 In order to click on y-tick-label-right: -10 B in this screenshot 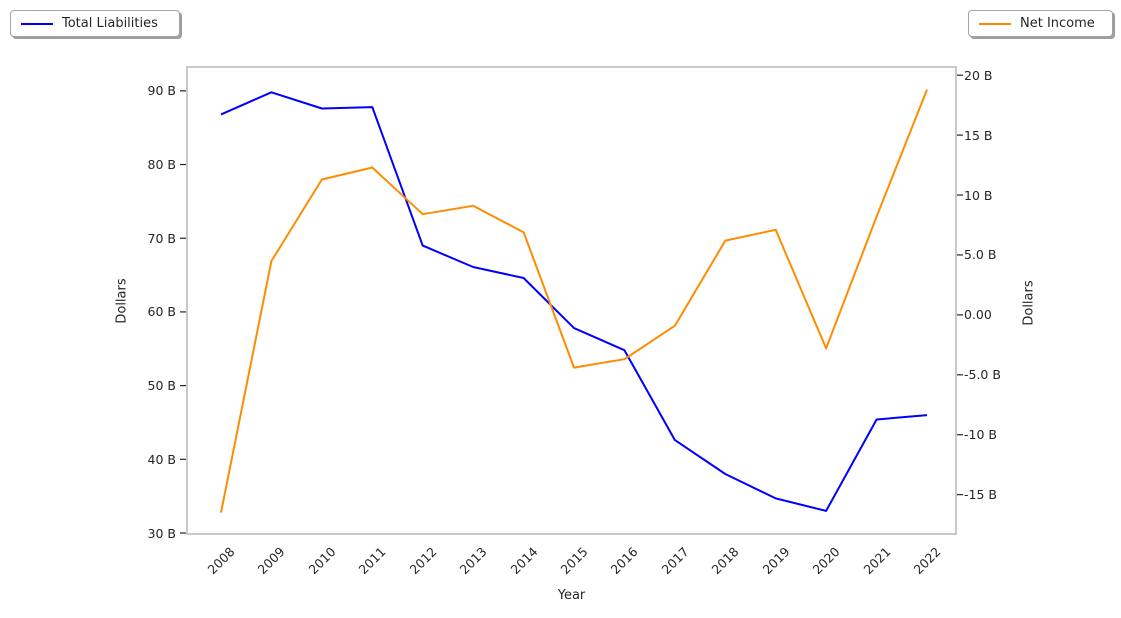, I will do `click(980, 435)`.